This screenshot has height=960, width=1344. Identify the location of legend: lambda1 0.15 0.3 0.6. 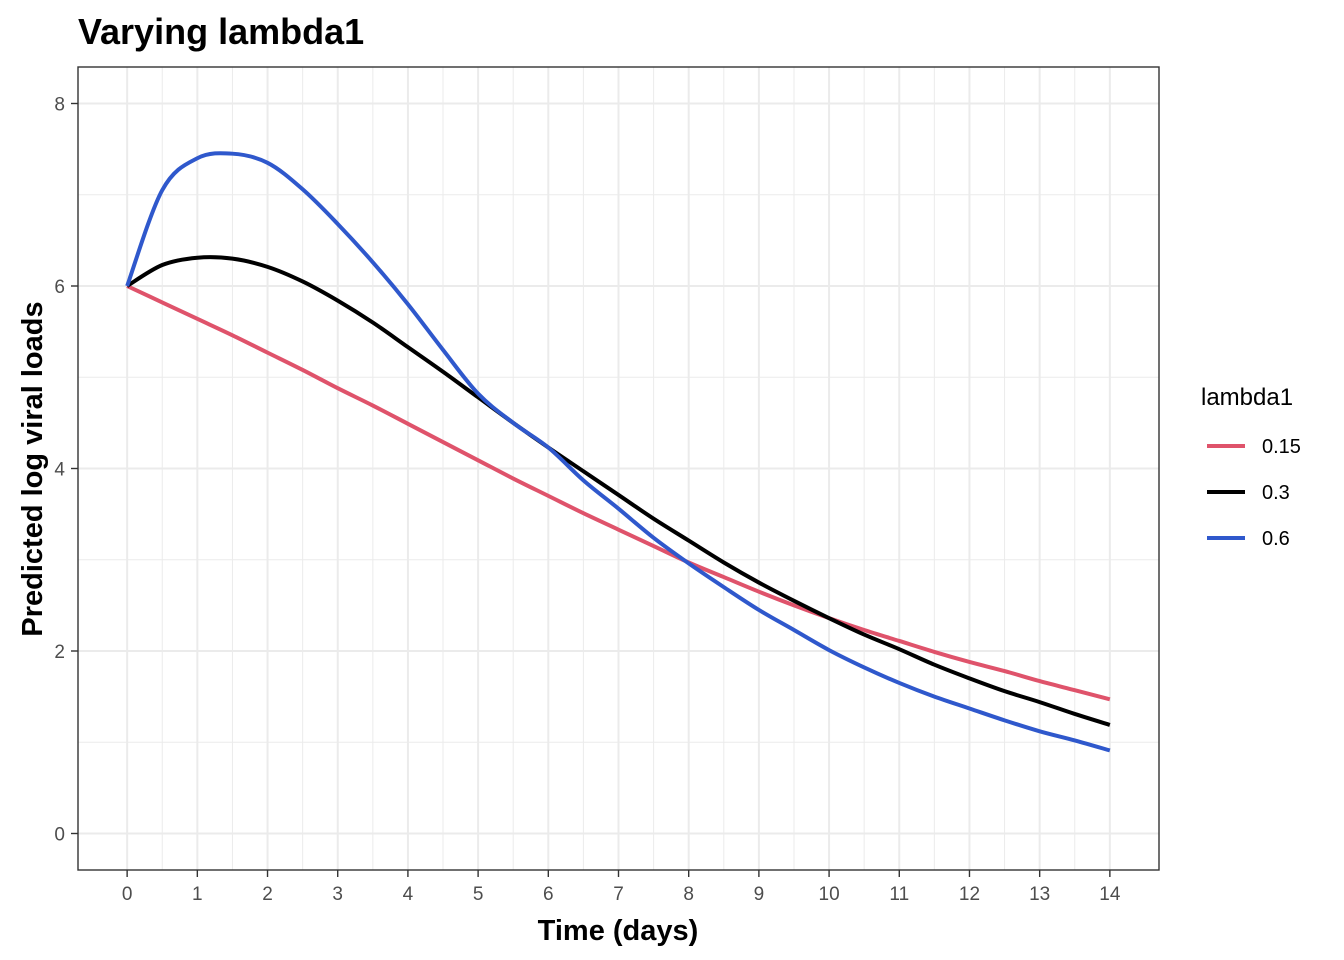
(1251, 467).